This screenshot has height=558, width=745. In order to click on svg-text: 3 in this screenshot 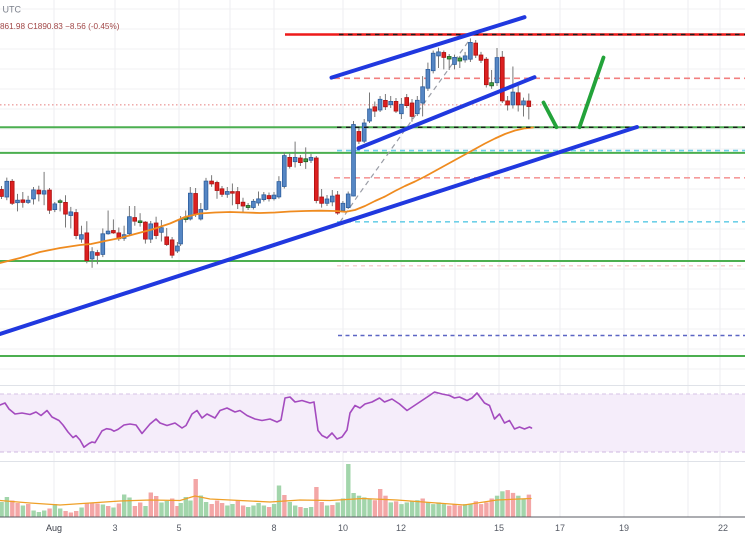, I will do `click(114, 528)`.